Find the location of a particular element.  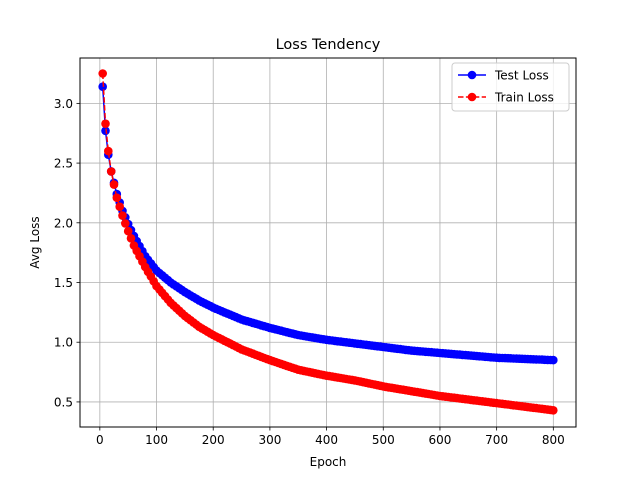

x-tick-label: 600 is located at coordinates (440, 440).